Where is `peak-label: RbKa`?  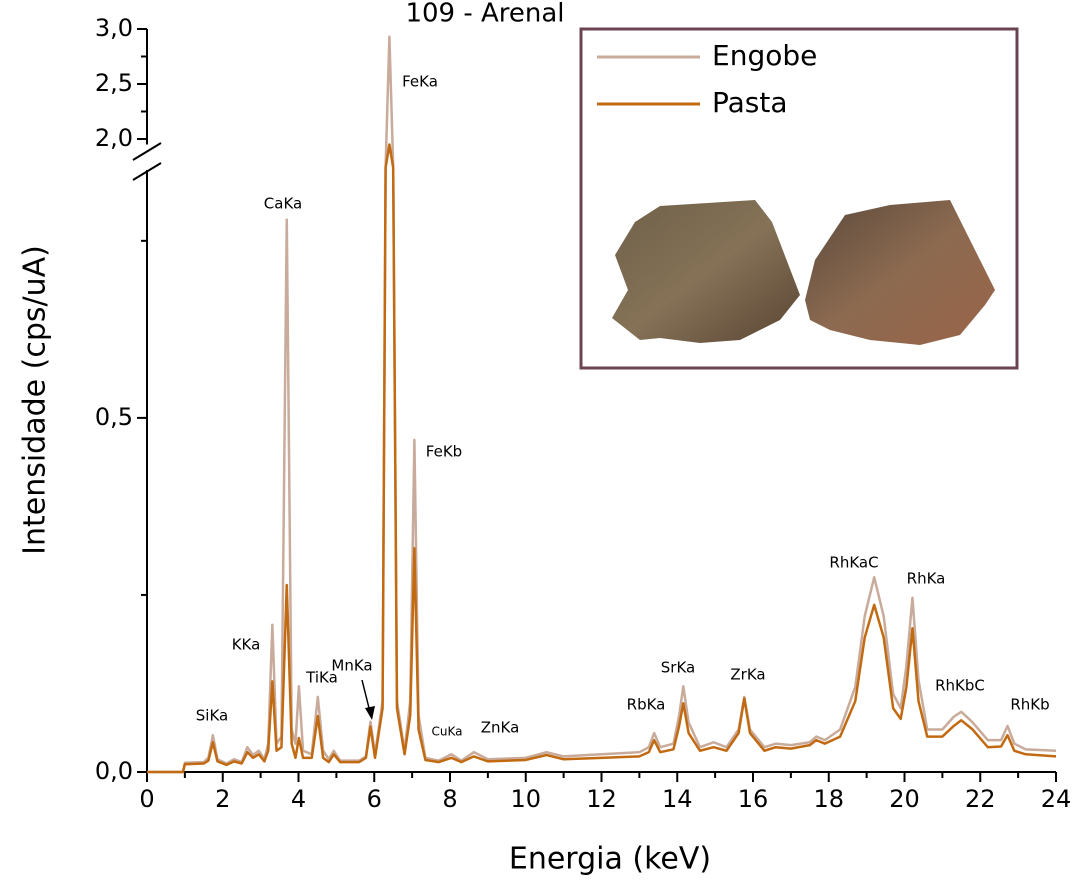
peak-label: RbKa is located at coordinates (646, 705).